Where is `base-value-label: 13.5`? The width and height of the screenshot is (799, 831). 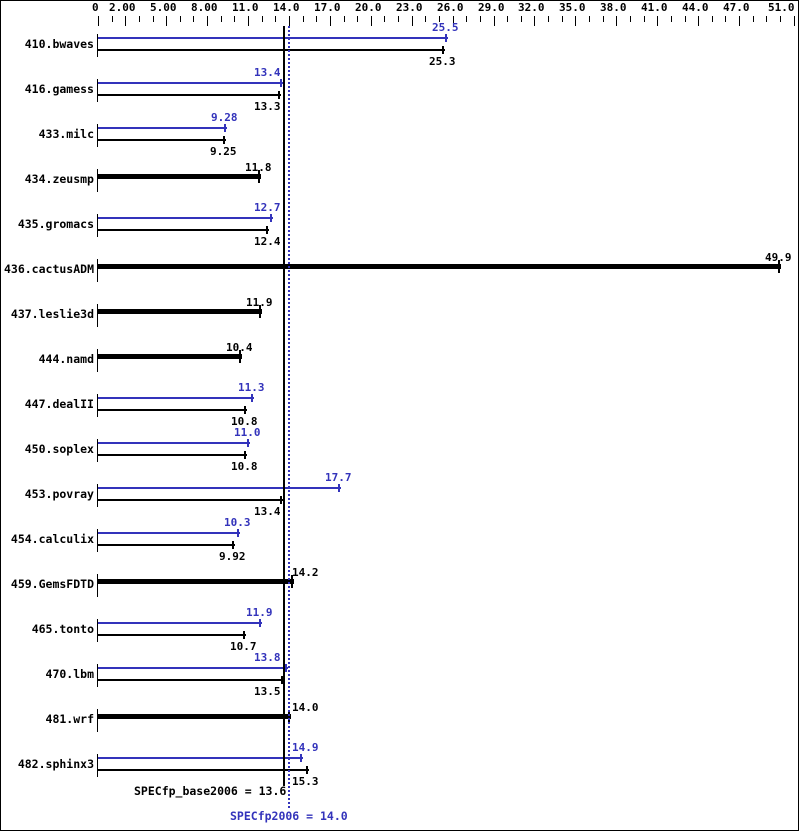
base-value-label: 13.5 is located at coordinates (267, 691).